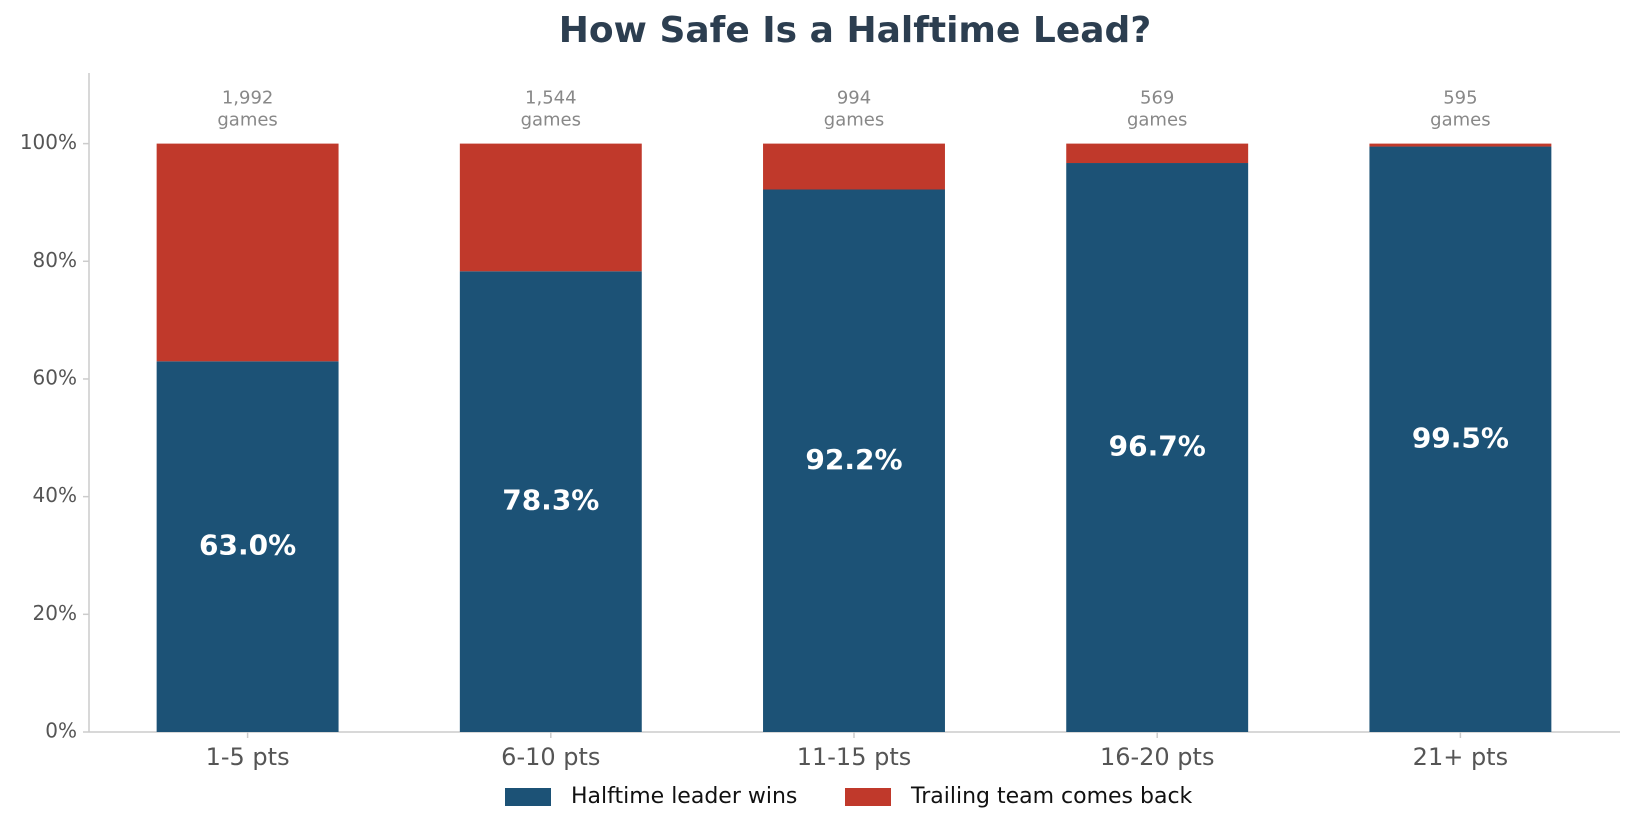 Image resolution: width=1635 pixels, height=834 pixels. I want to click on y-tick-label: 40%, so click(55, 495).